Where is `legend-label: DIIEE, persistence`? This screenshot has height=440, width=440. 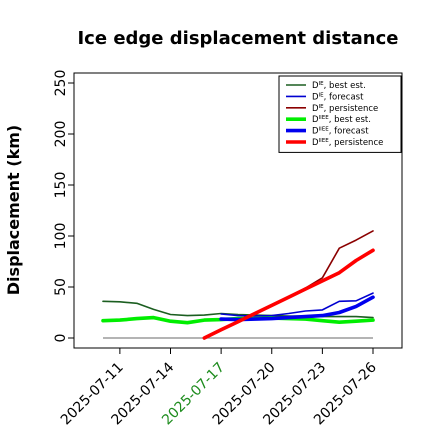
legend-label: DIIEE, persistence is located at coordinates (347, 143).